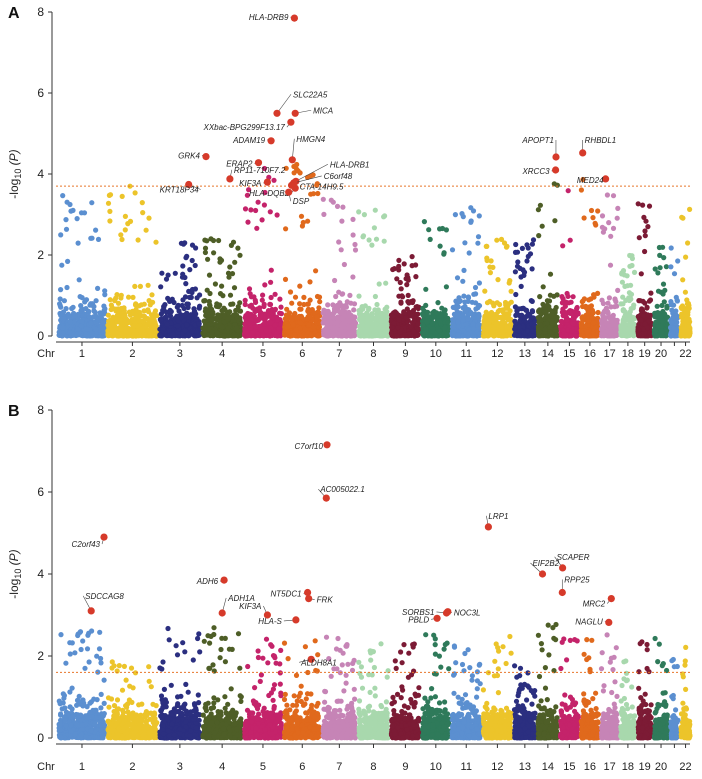 The height and width of the screenshot is (779, 702). What do you see at coordinates (436, 354) in the screenshot?
I see `x-tick-label: 10` at bounding box center [436, 354].